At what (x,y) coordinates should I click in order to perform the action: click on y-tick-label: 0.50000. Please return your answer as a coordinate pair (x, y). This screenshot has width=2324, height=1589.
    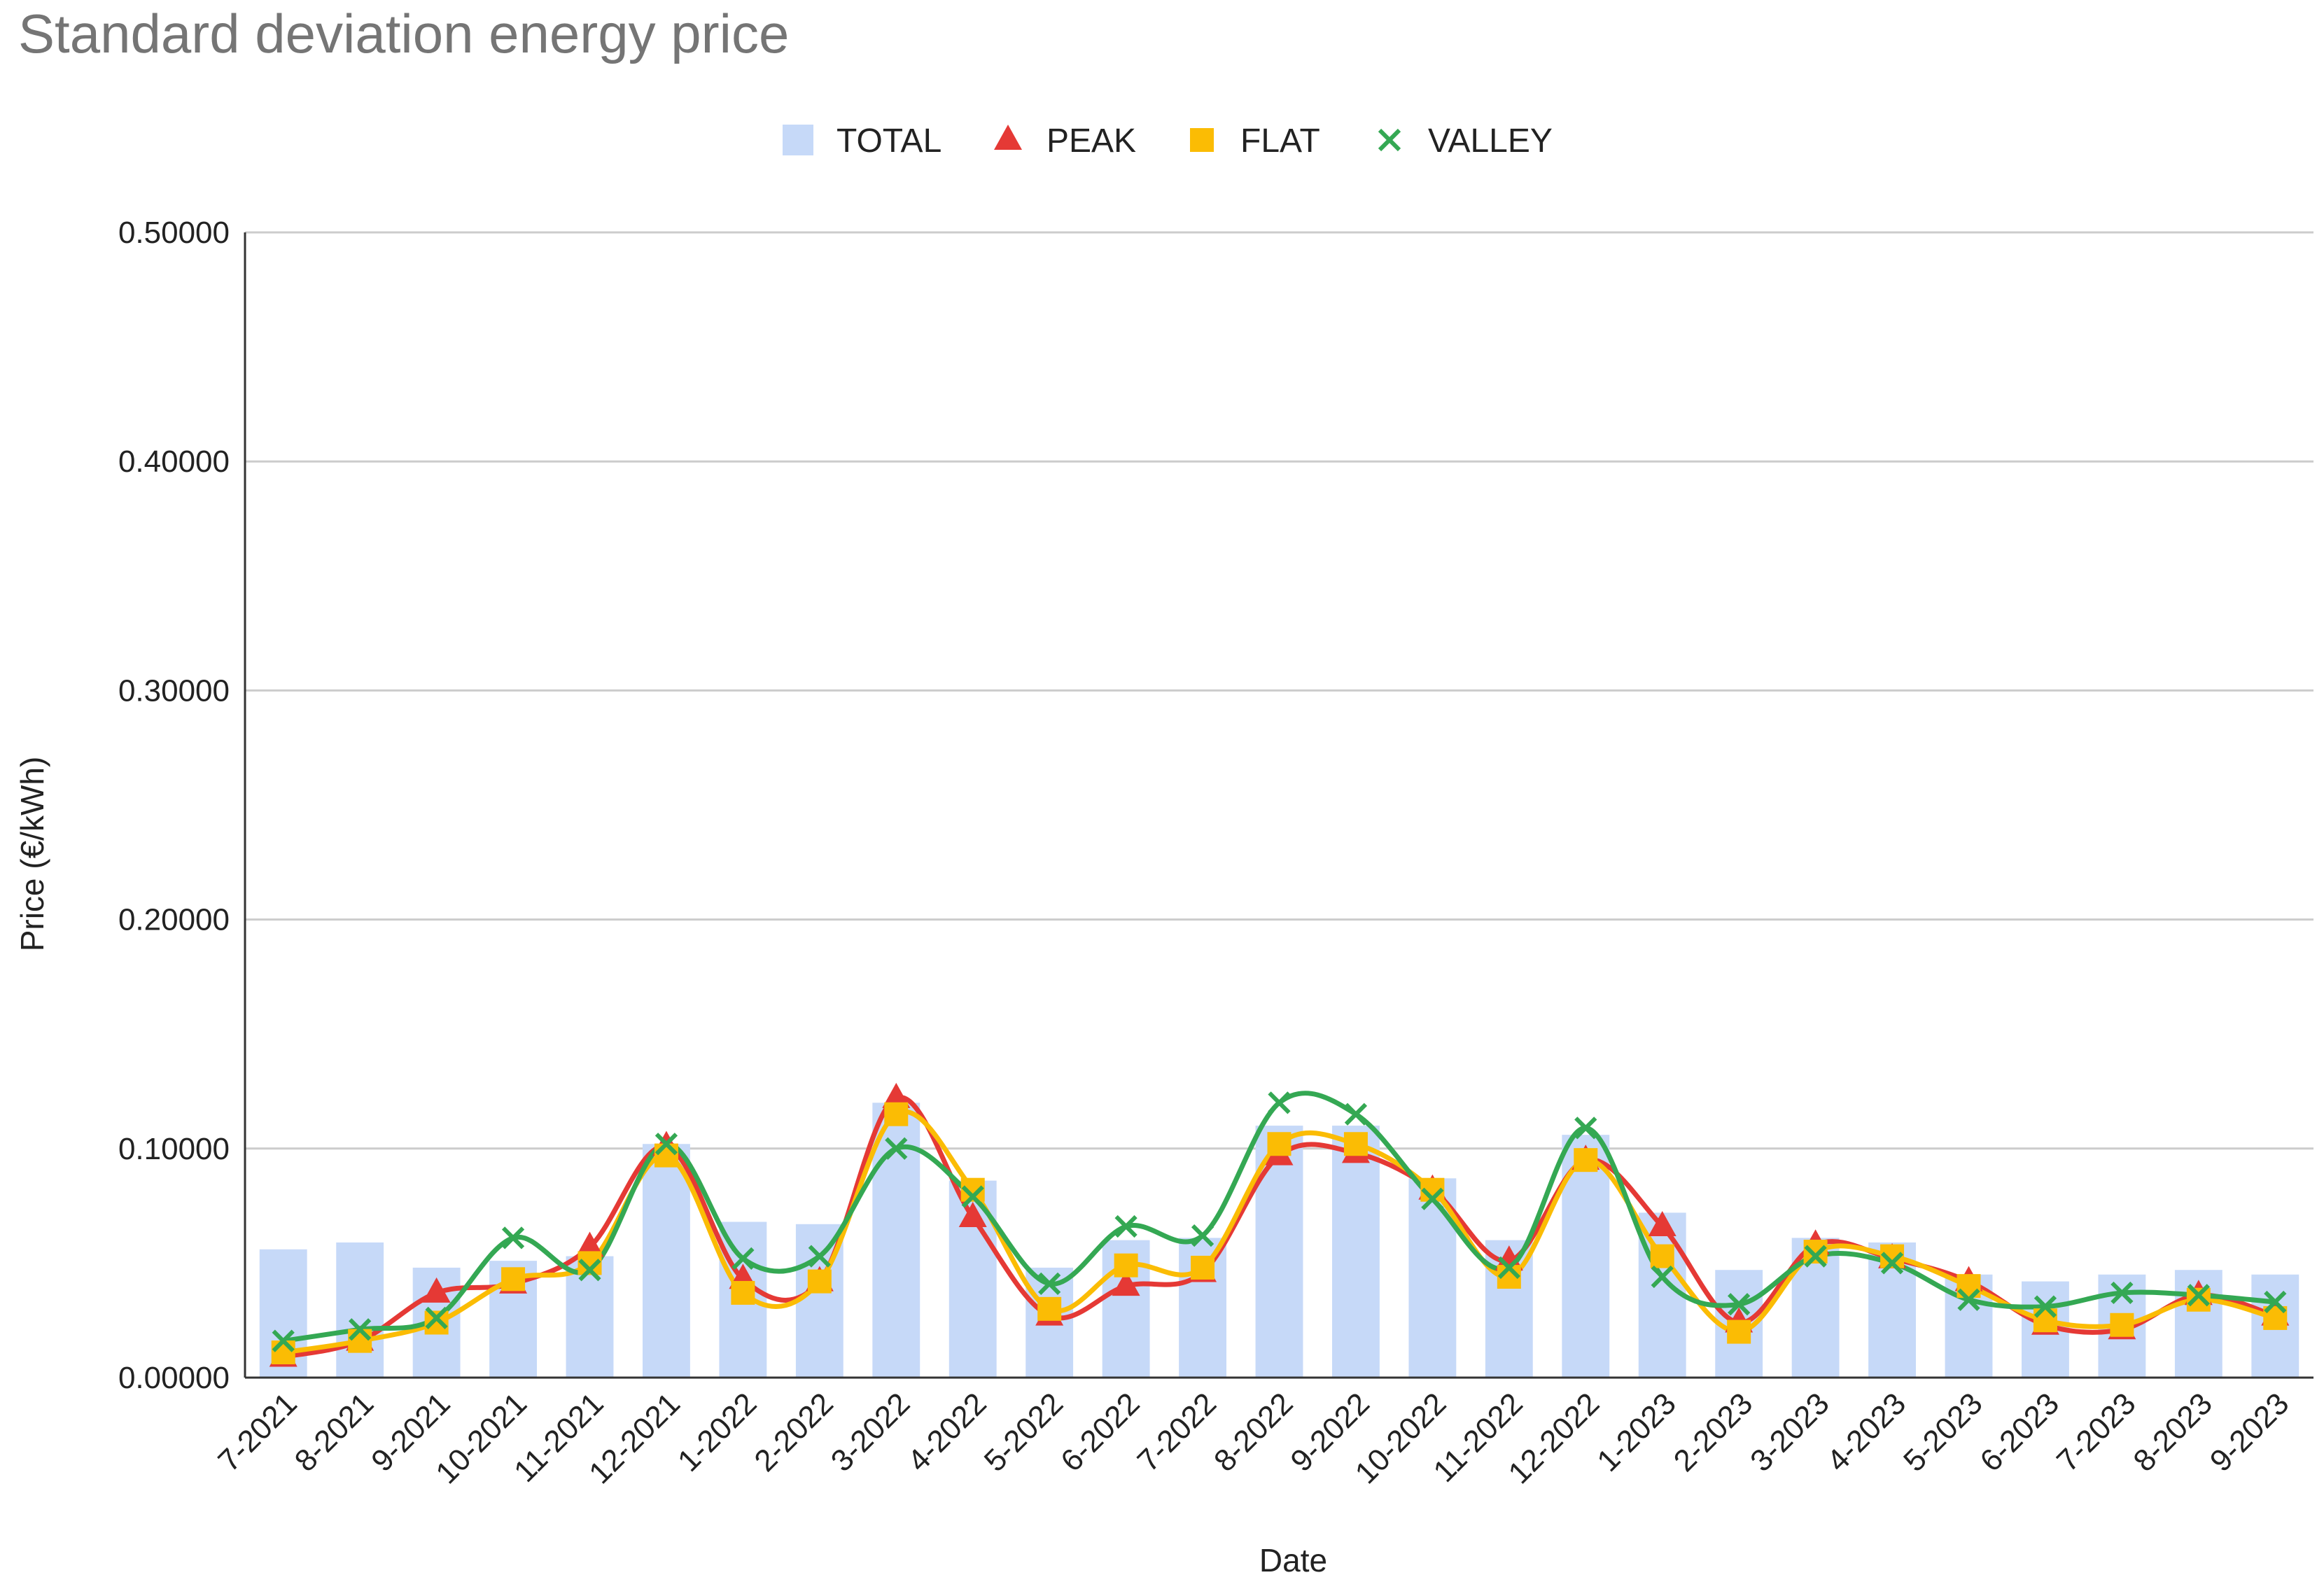
    Looking at the image, I should click on (174, 233).